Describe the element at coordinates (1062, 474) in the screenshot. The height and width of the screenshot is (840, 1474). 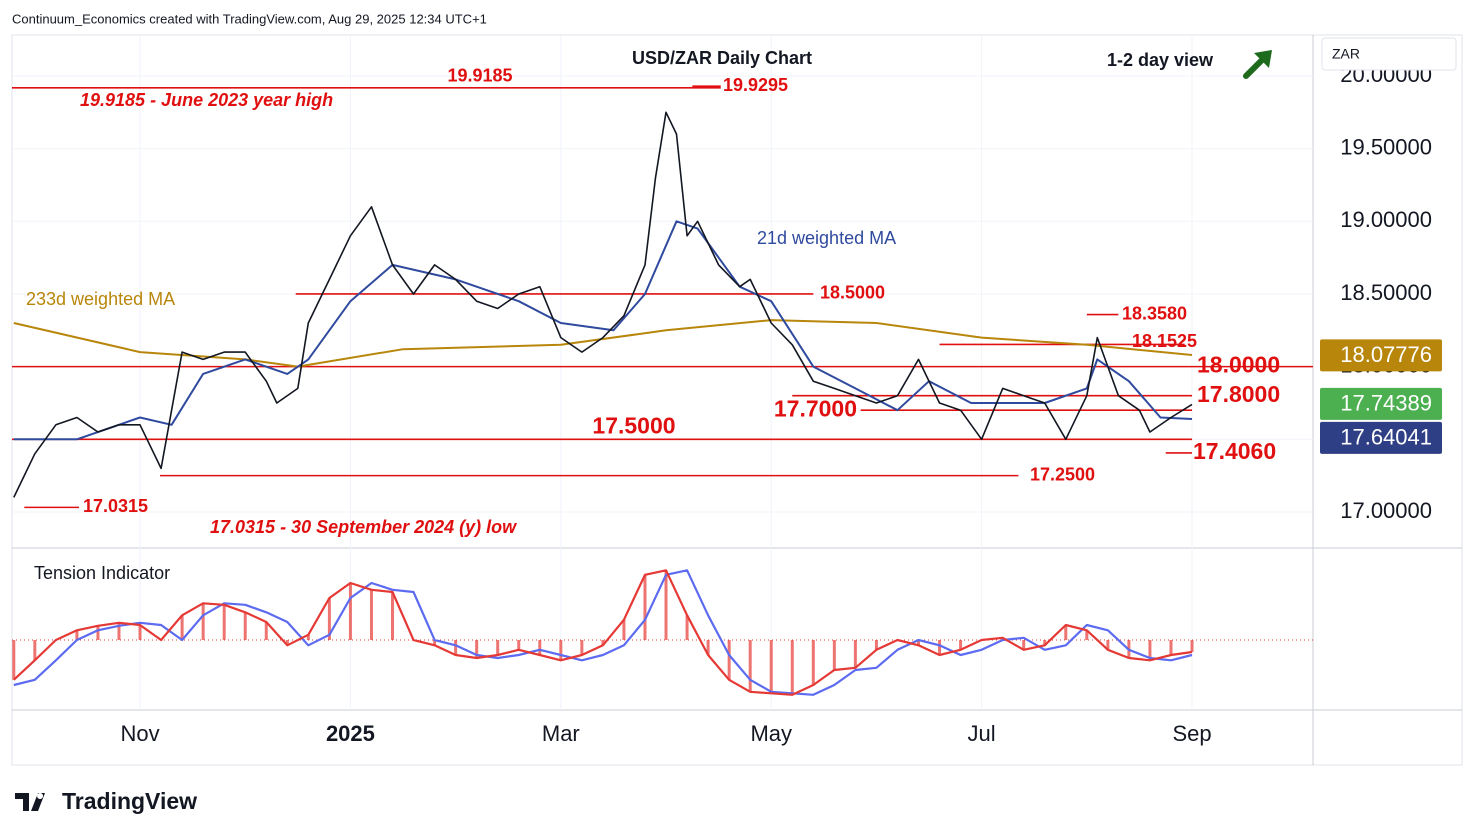
I see `level-label: 17.2500` at that location.